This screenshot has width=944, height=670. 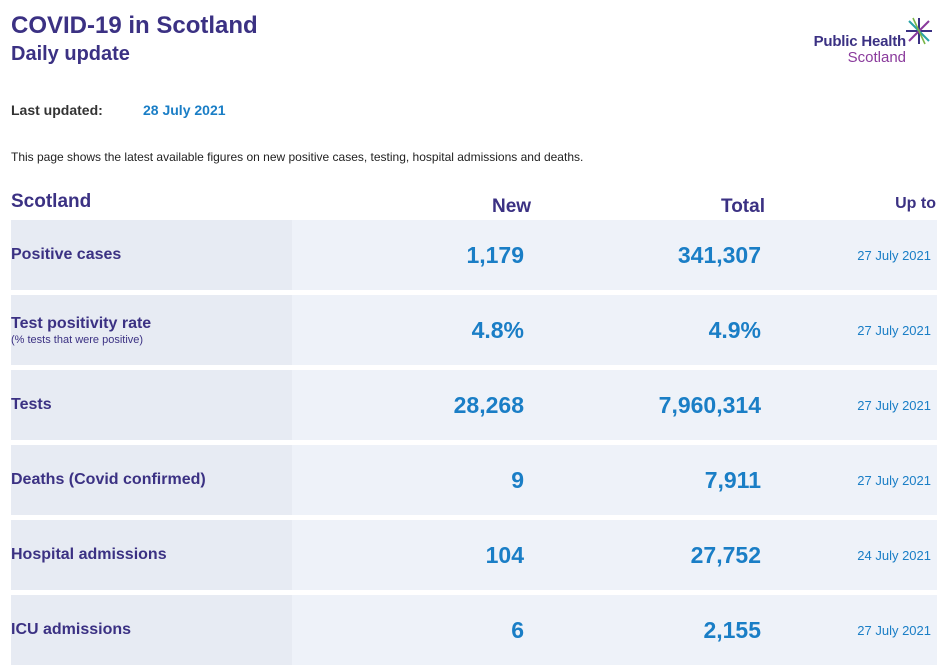 I want to click on total-value: 4.9%, so click(x=734, y=330).